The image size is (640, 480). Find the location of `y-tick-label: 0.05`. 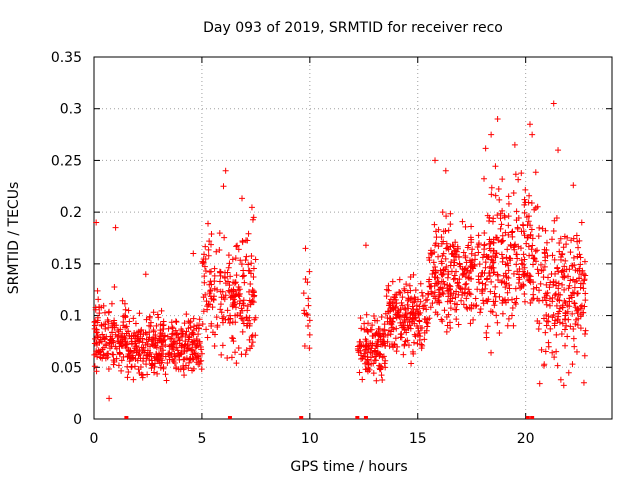

y-tick-label: 0.05 is located at coordinates (66, 368).